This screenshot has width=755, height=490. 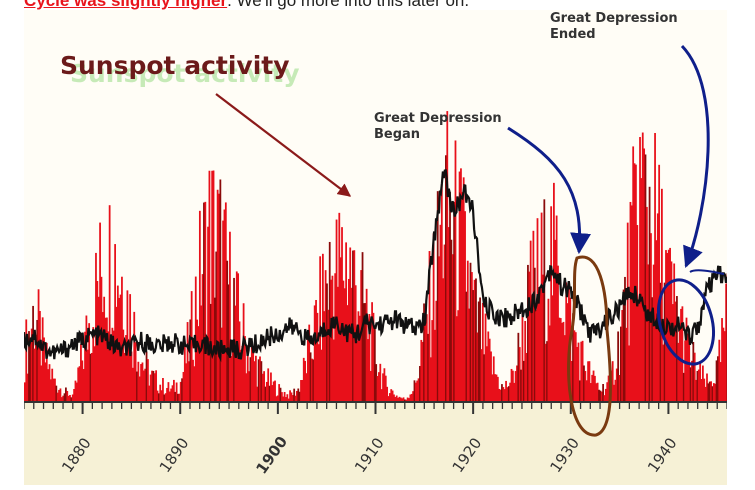 I want to click on gd-ended-label-2: Ended, so click(x=573, y=34).